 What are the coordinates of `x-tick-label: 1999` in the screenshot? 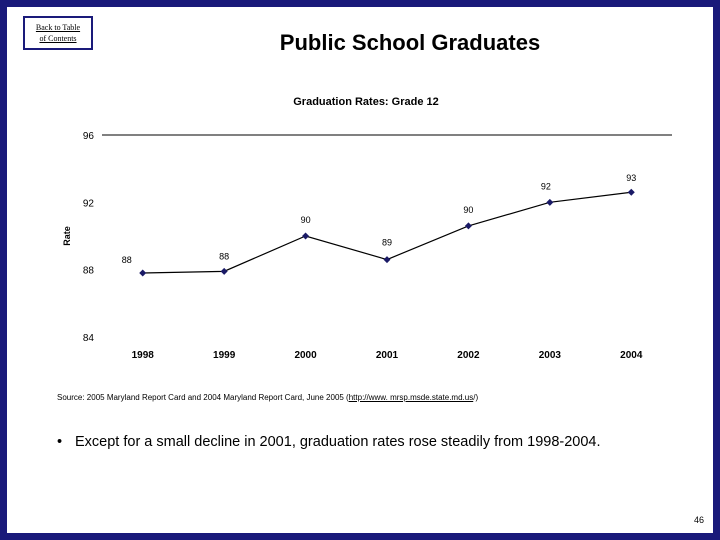 It's located at (224, 355).